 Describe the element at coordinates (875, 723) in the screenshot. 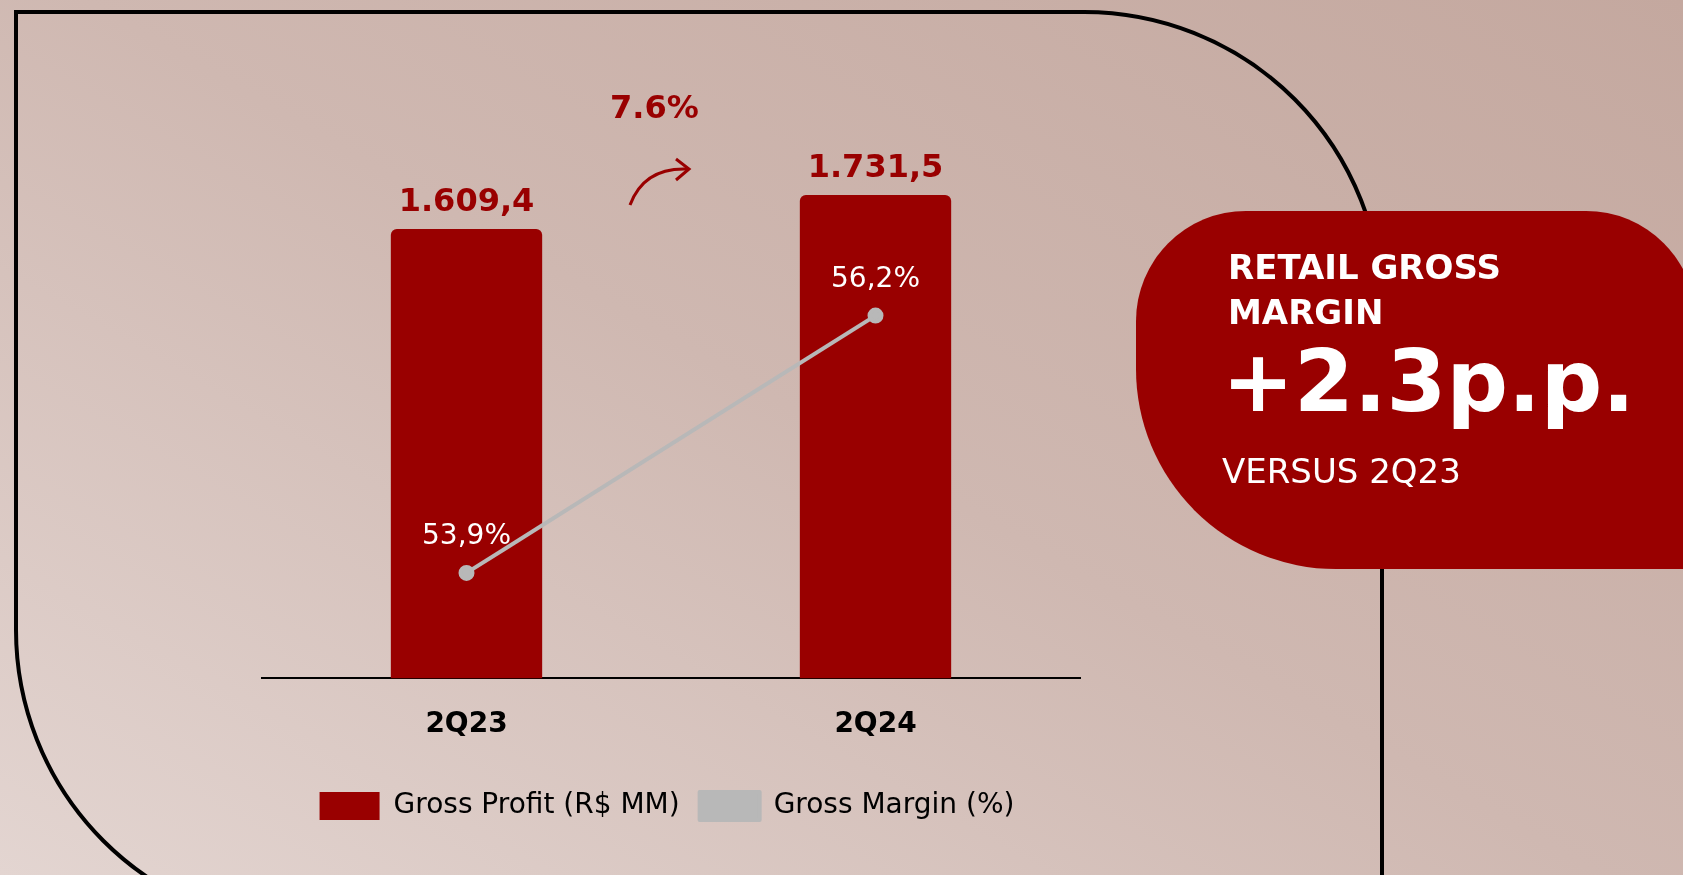

I see `x-tick-label: 2Q24` at that location.